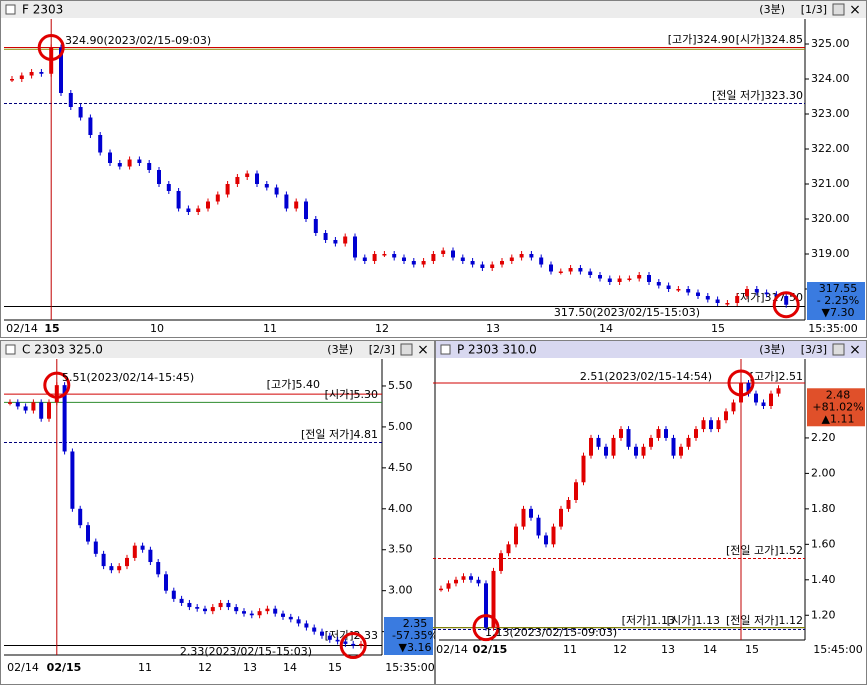 The image size is (867, 685). Describe the element at coordinates (772, 349) in the screenshot. I see `interval: (3분)` at that location.